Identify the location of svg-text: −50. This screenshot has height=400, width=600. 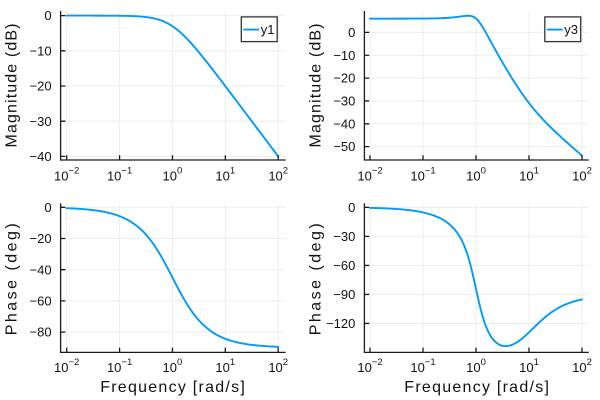
(344, 146).